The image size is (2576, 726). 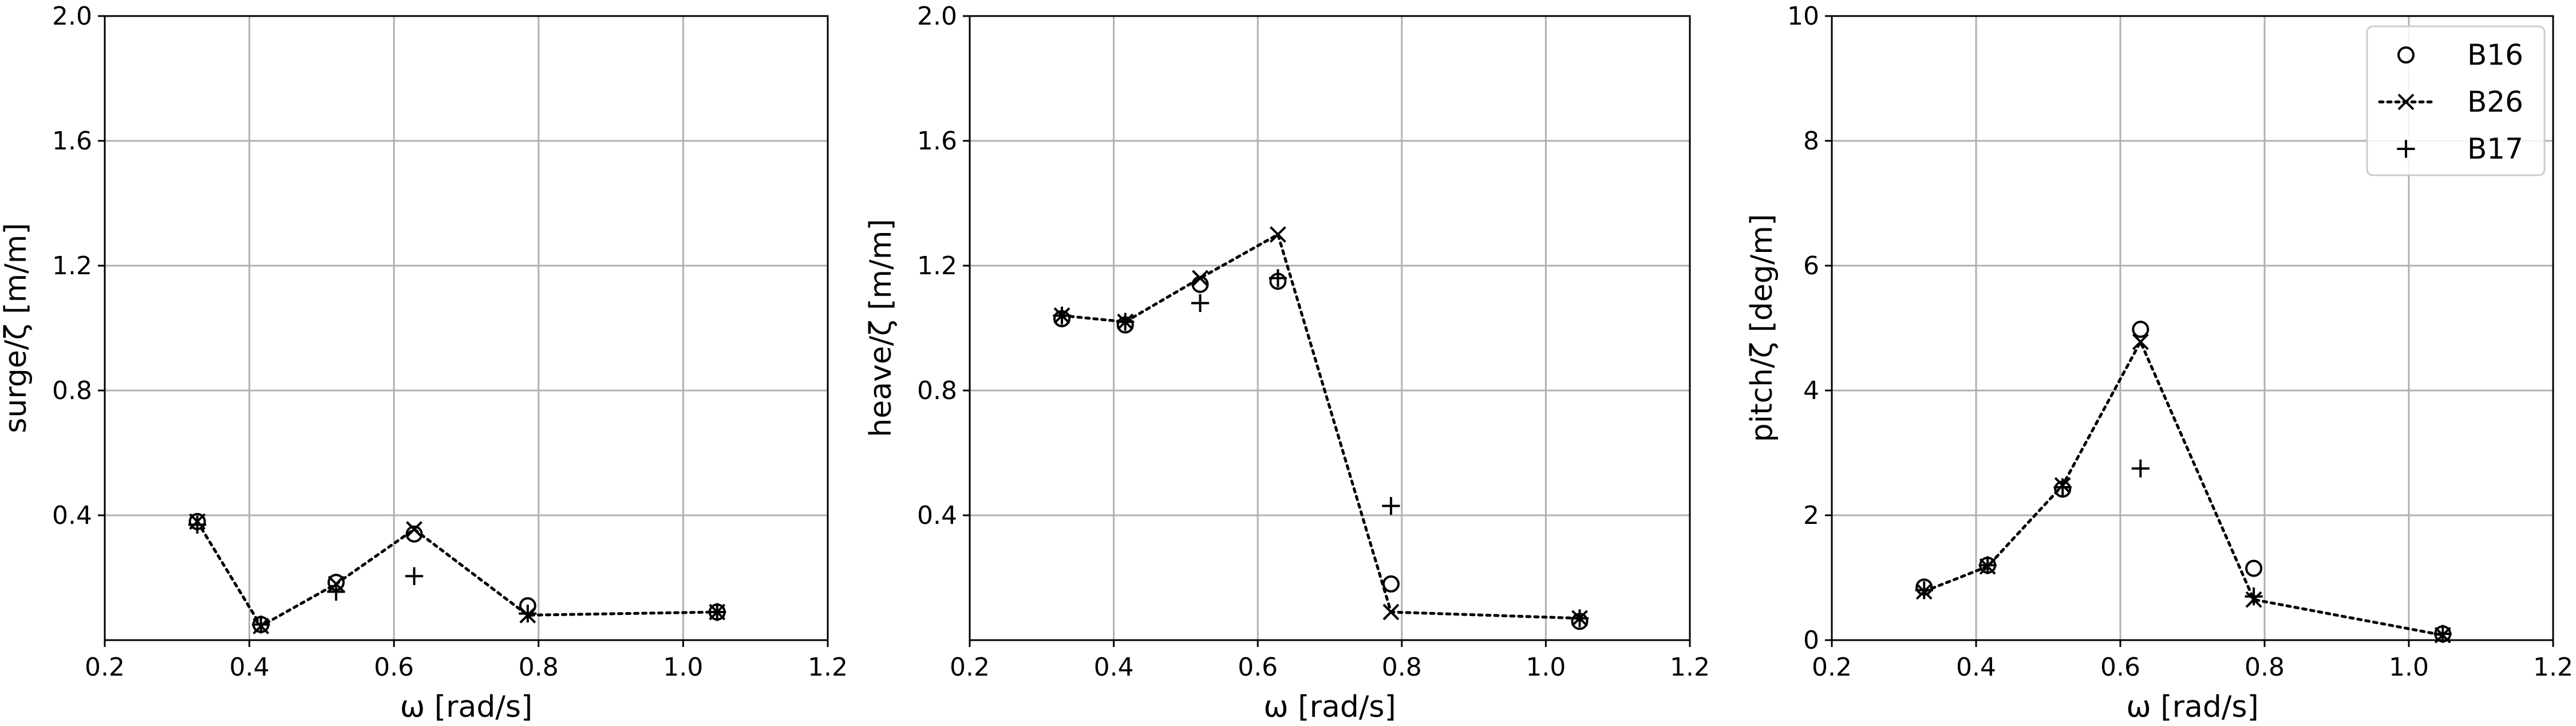 I want to click on y-tick-label: 8, so click(x=1811, y=141).